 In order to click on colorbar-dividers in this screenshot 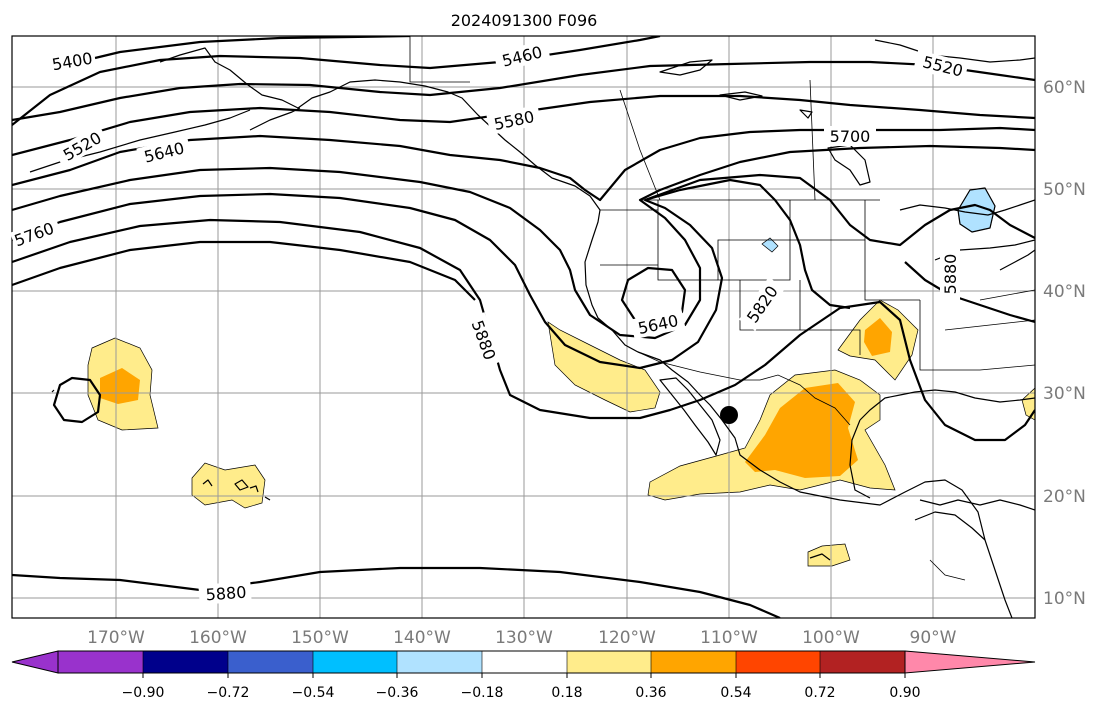, I will do `click(481, 662)`.